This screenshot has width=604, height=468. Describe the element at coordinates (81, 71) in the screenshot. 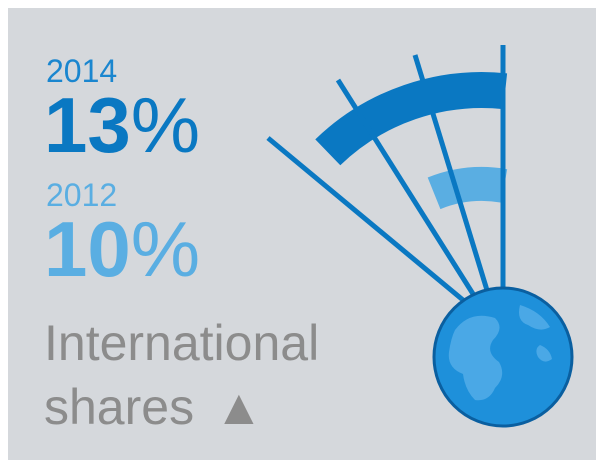

I see `year-2014: 2014` at that location.